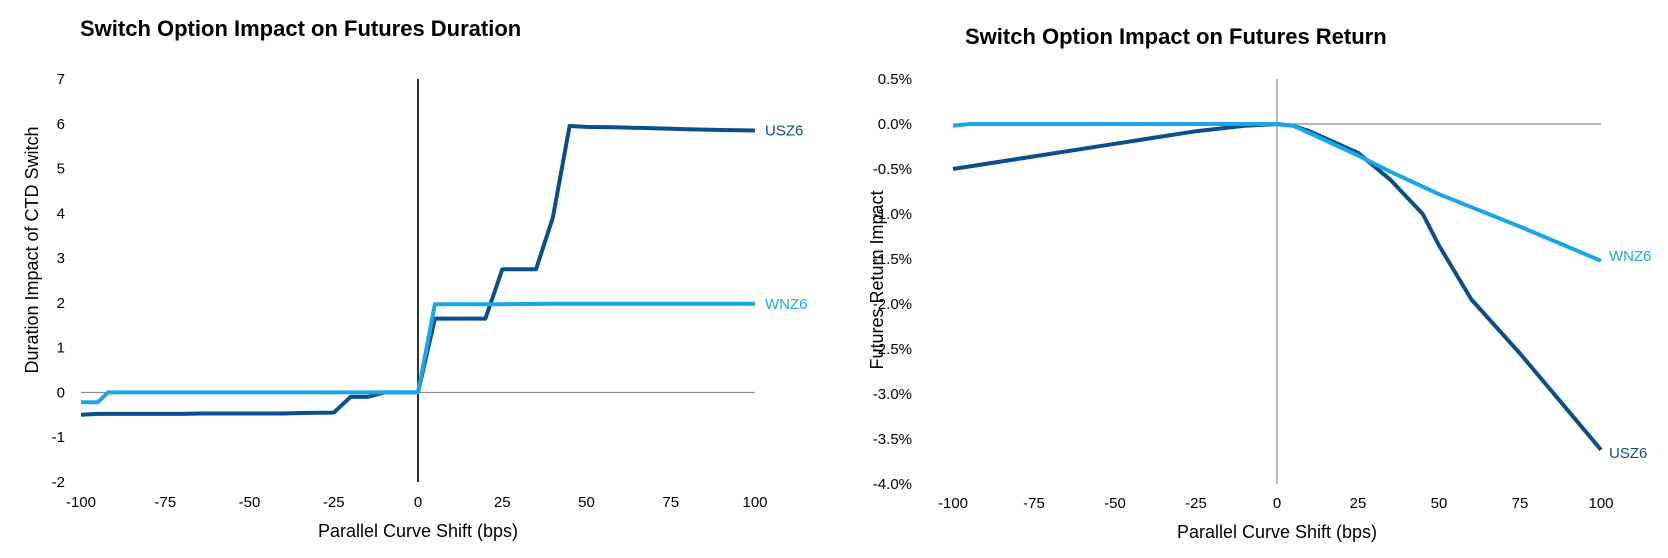  I want to click on y-tick-label: 1, so click(61, 348).